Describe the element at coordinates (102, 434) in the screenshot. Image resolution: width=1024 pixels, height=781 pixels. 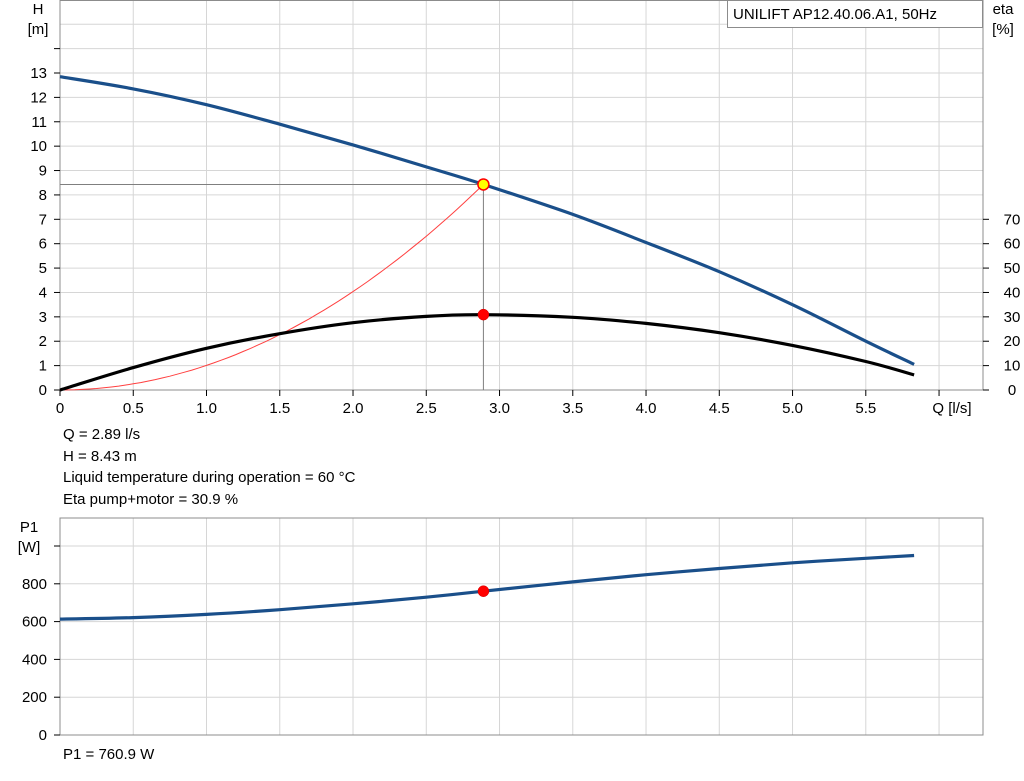
I see `flow-readout: Q = 2.89 l/s` at that location.